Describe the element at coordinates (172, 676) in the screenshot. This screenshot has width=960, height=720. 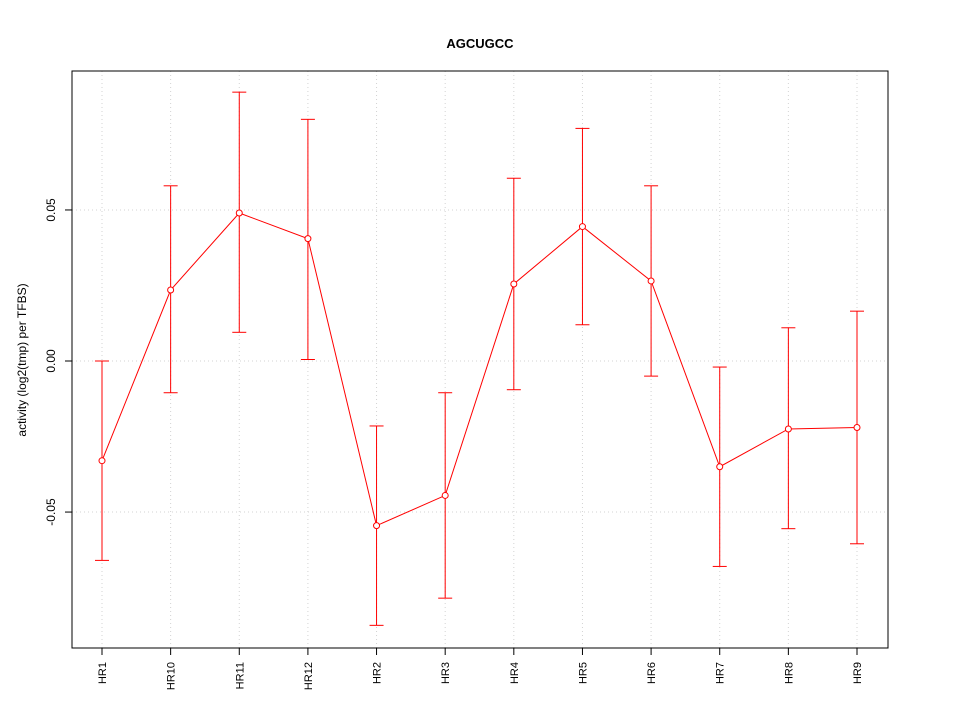
I see `x-tick-label: HR10` at that location.